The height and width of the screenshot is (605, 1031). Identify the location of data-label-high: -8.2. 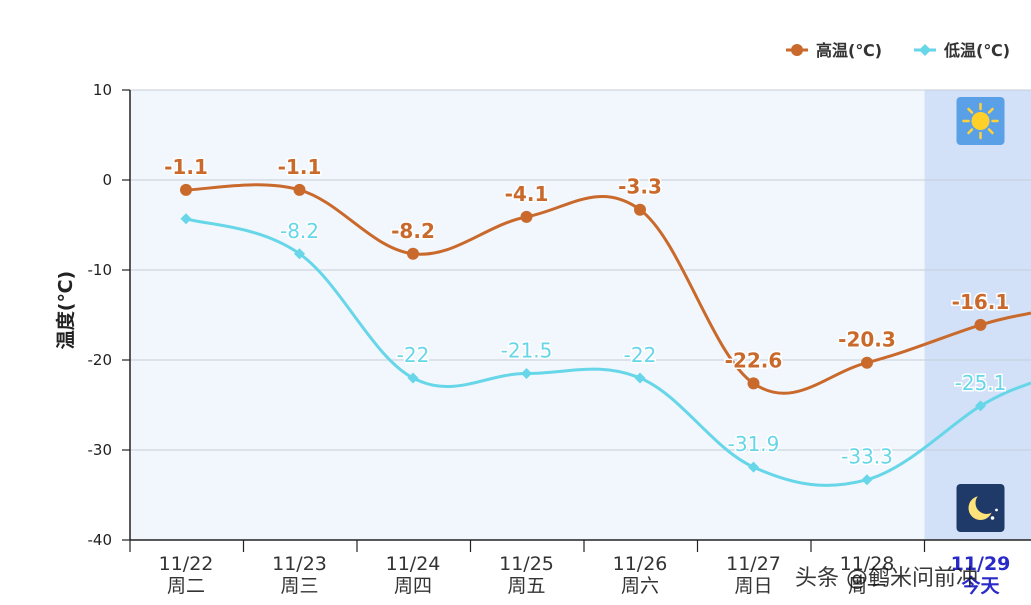
(413, 231).